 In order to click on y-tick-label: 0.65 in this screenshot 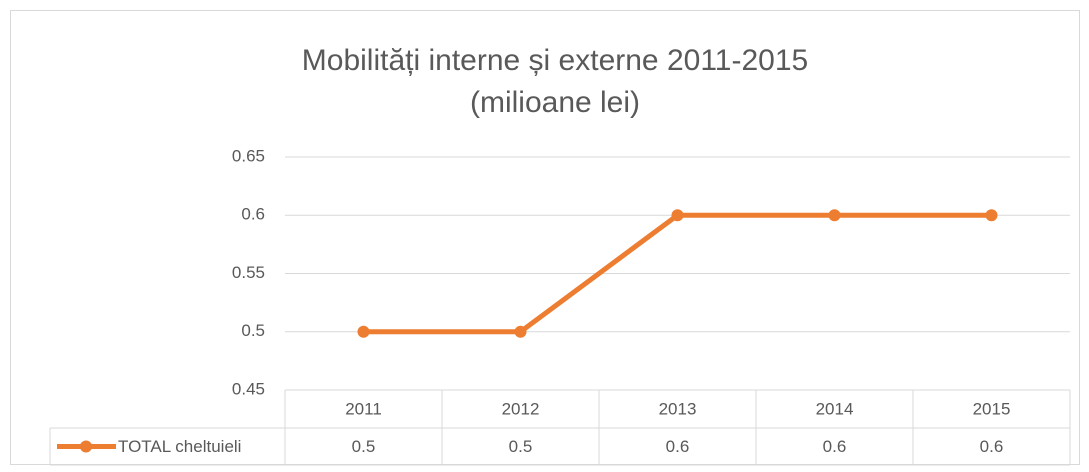, I will do `click(248, 155)`.